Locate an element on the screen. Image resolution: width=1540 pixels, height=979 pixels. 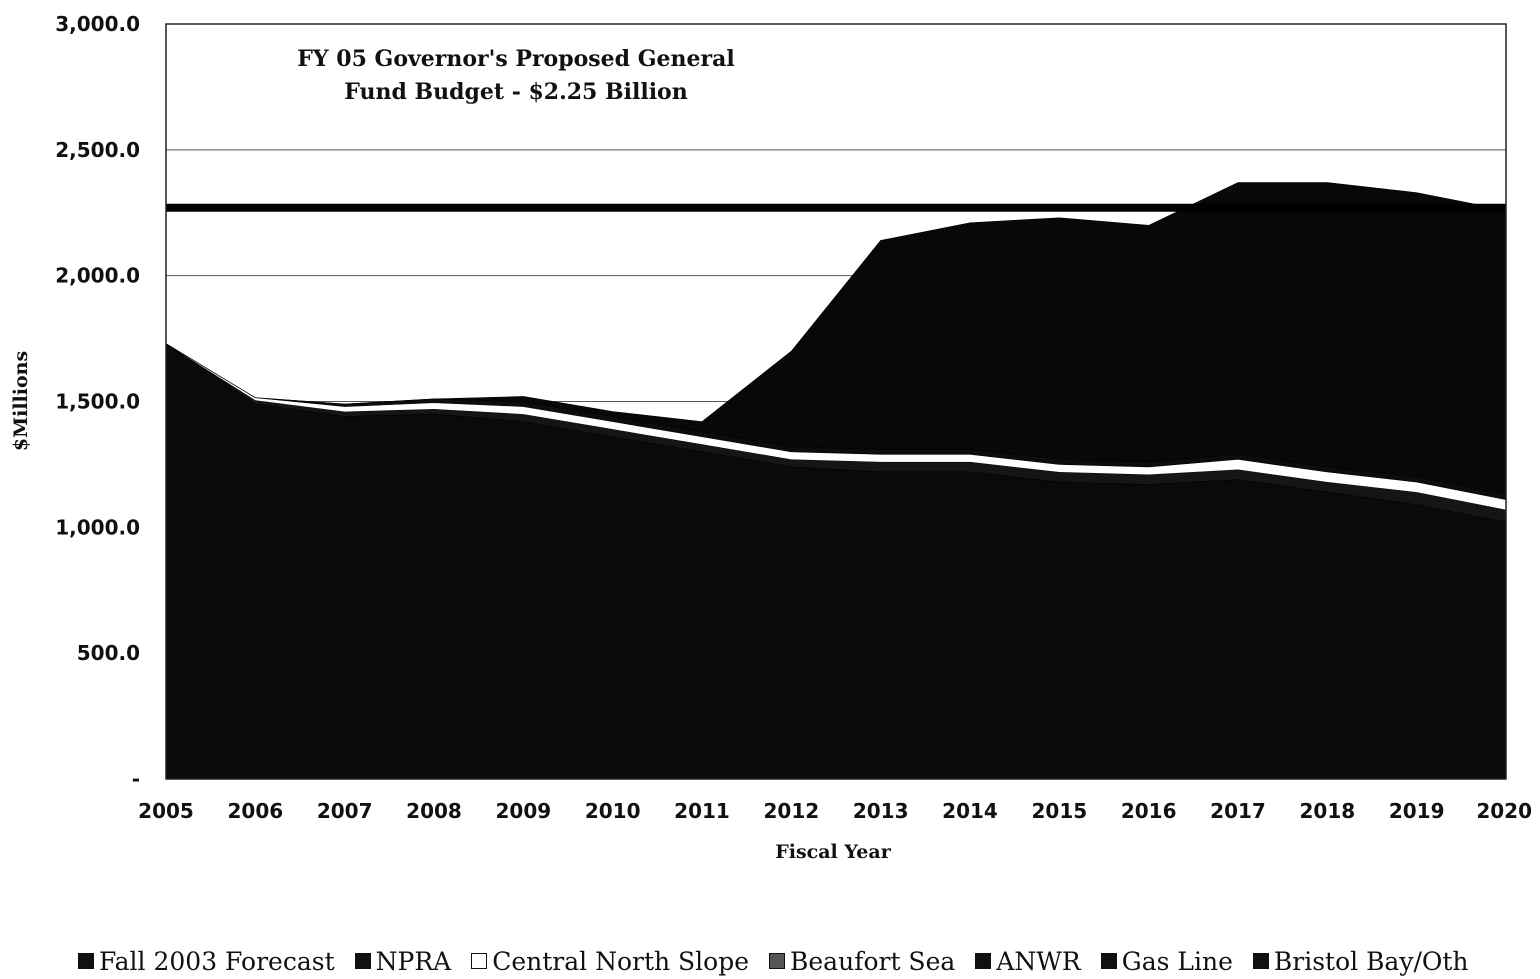
x-tick-label: 2008 is located at coordinates (434, 811).